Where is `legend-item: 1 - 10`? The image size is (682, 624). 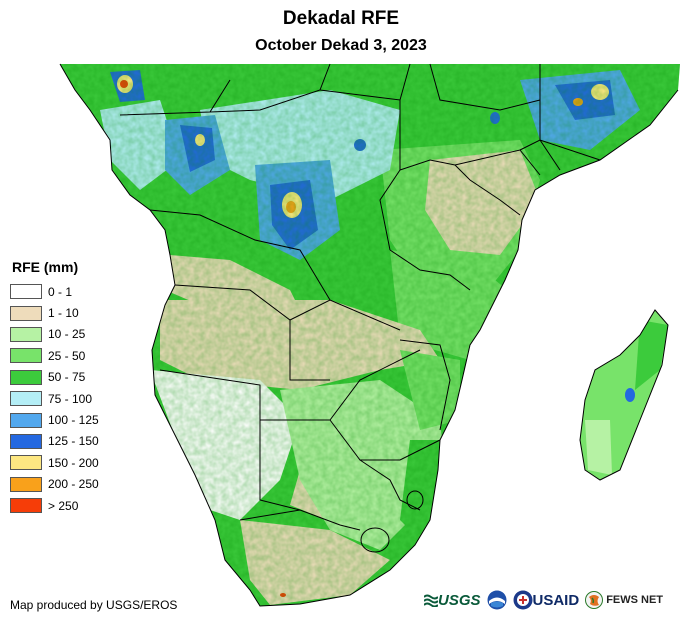 legend-item: 1 - 10 is located at coordinates (78, 312).